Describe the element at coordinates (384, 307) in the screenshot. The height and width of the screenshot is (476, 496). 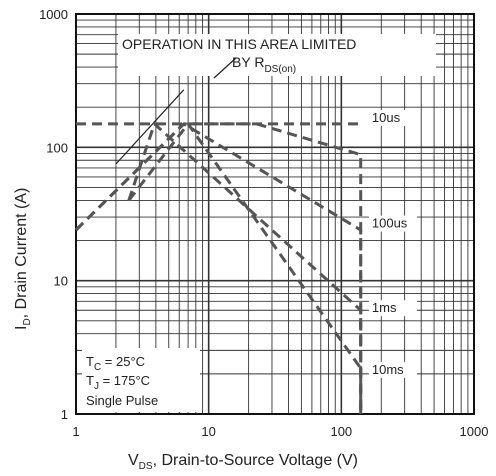
I see `curve-label-1ms: 1ms` at that location.